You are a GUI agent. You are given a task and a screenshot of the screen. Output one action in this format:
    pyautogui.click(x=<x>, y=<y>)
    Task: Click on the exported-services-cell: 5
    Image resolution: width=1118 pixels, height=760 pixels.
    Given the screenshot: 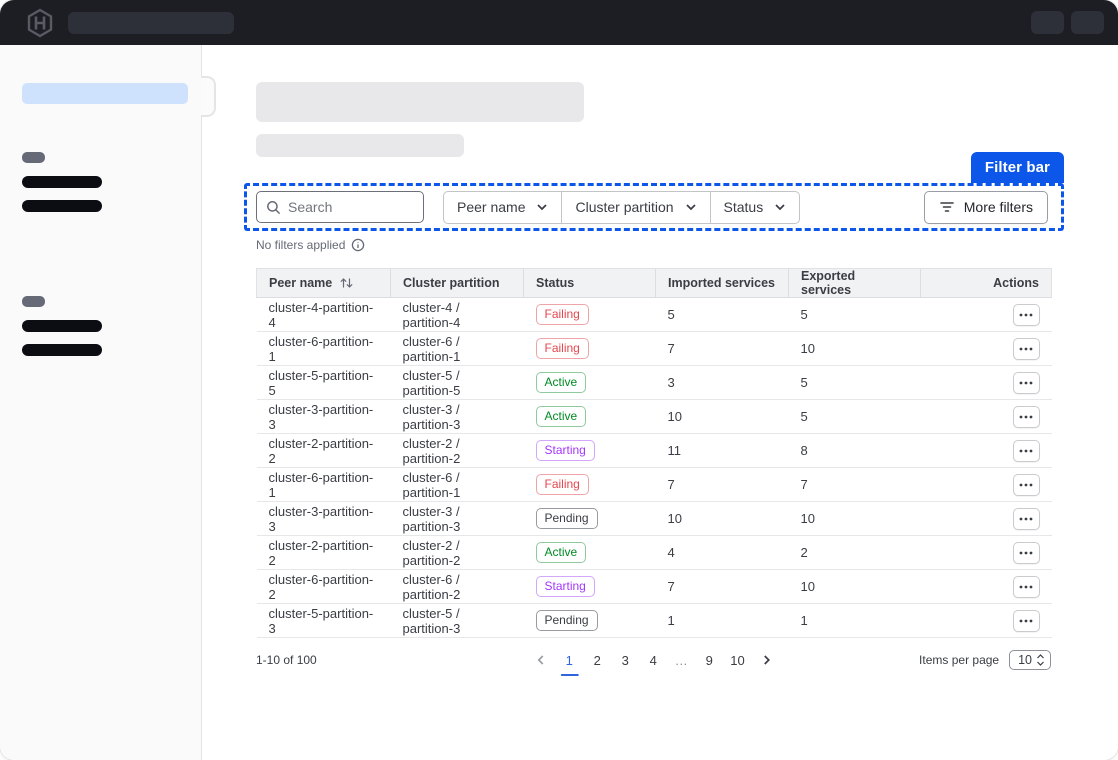 What is the action you would take?
    pyautogui.click(x=854, y=416)
    